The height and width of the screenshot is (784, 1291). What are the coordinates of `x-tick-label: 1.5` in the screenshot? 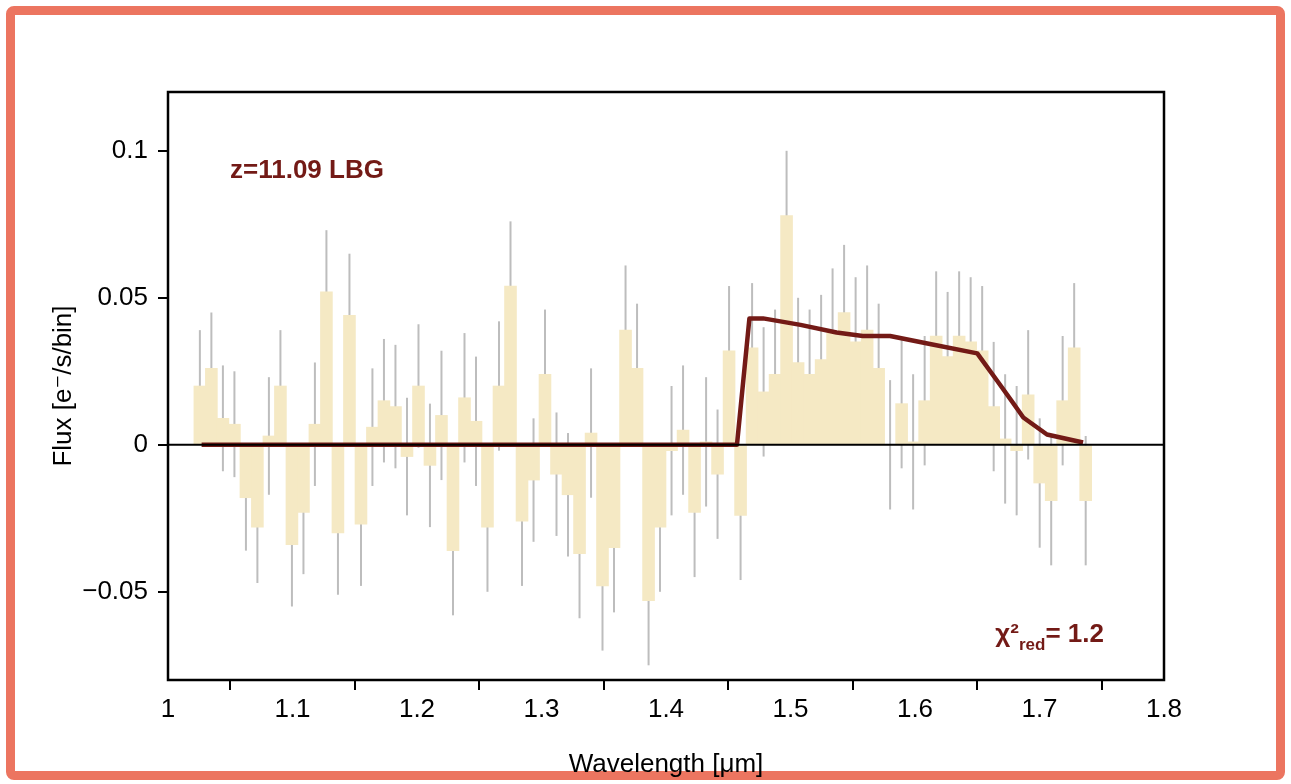 It's located at (790, 707).